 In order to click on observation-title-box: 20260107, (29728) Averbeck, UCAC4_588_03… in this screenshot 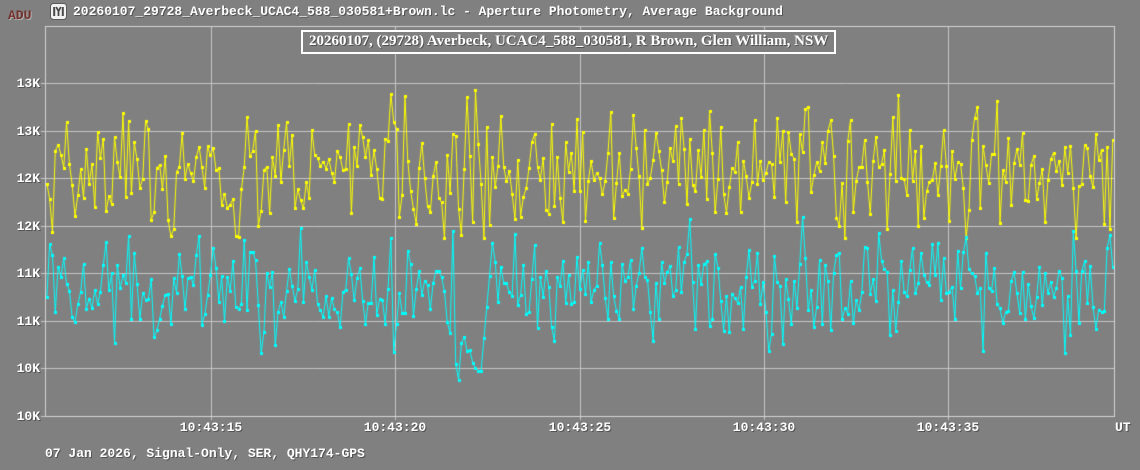, I will do `click(569, 42)`.